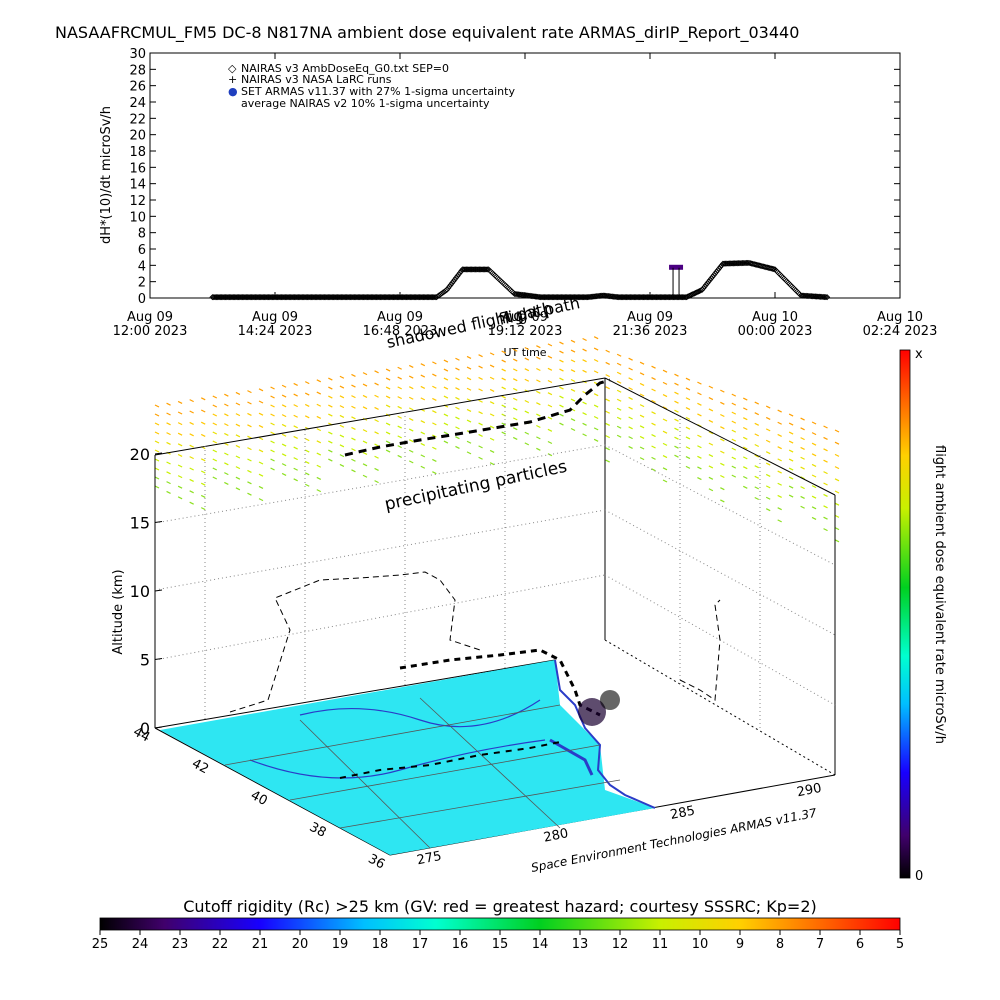 The image size is (1000, 1000). Describe the element at coordinates (259, 798) in the screenshot. I see `latitude-tick-label: 40` at that location.